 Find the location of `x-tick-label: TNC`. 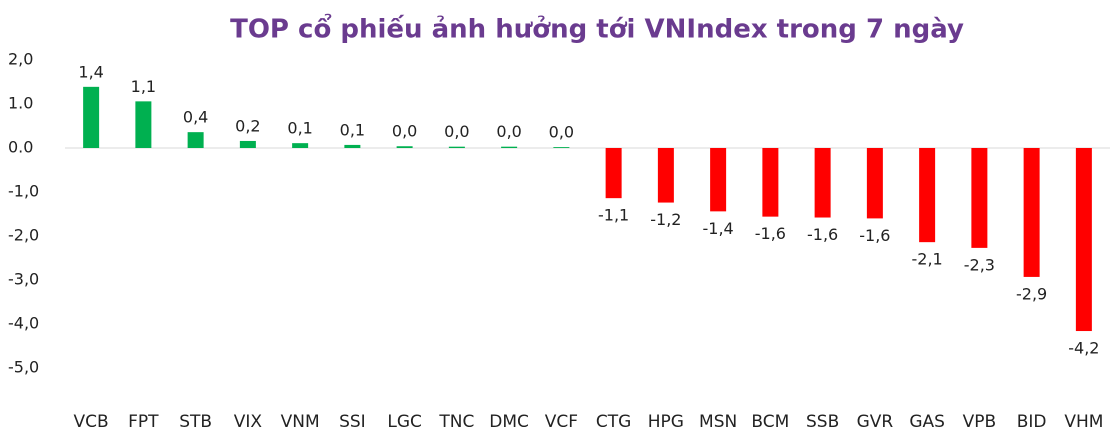

x-tick-label: TNC is located at coordinates (456, 422).